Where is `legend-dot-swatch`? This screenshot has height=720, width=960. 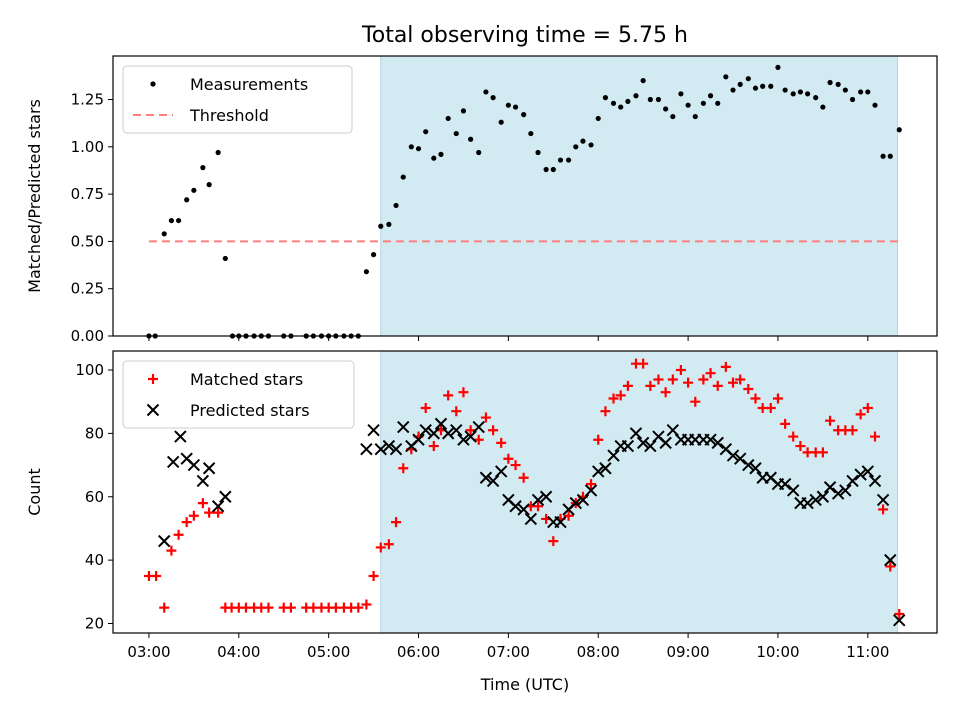
legend-dot-swatch is located at coordinates (153, 84).